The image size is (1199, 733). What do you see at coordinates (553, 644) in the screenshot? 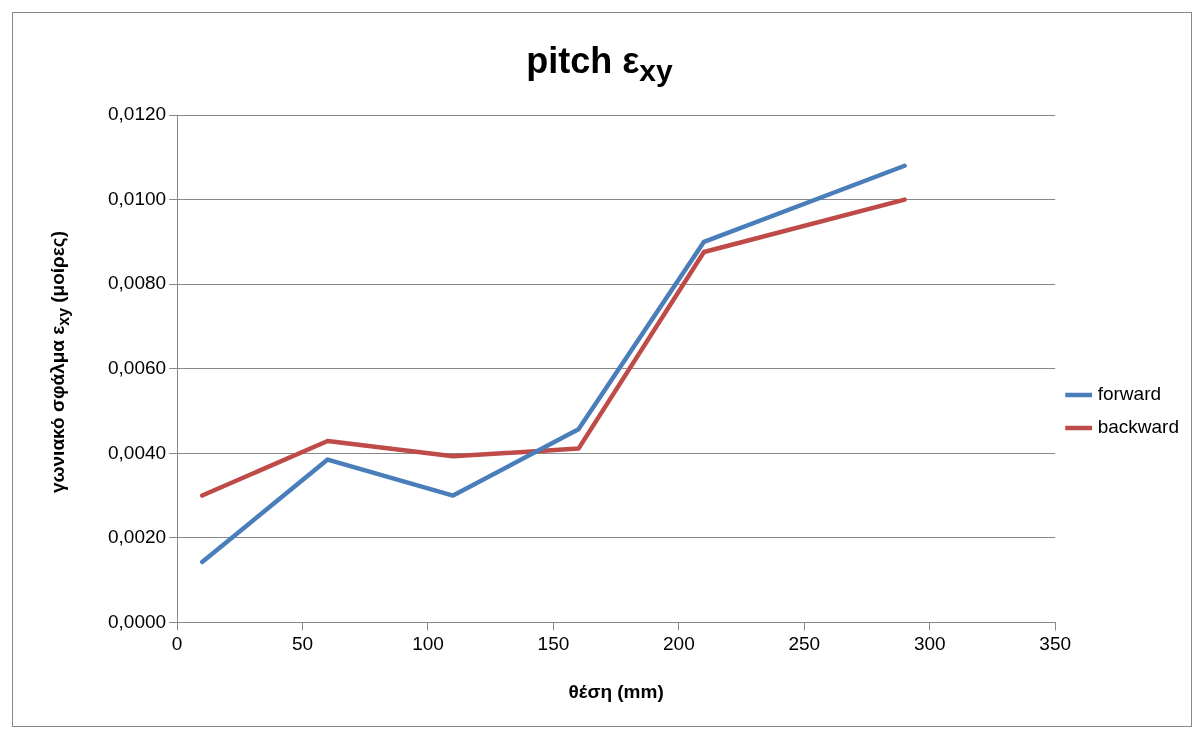
I see `x-tick-label: 150` at bounding box center [553, 644].